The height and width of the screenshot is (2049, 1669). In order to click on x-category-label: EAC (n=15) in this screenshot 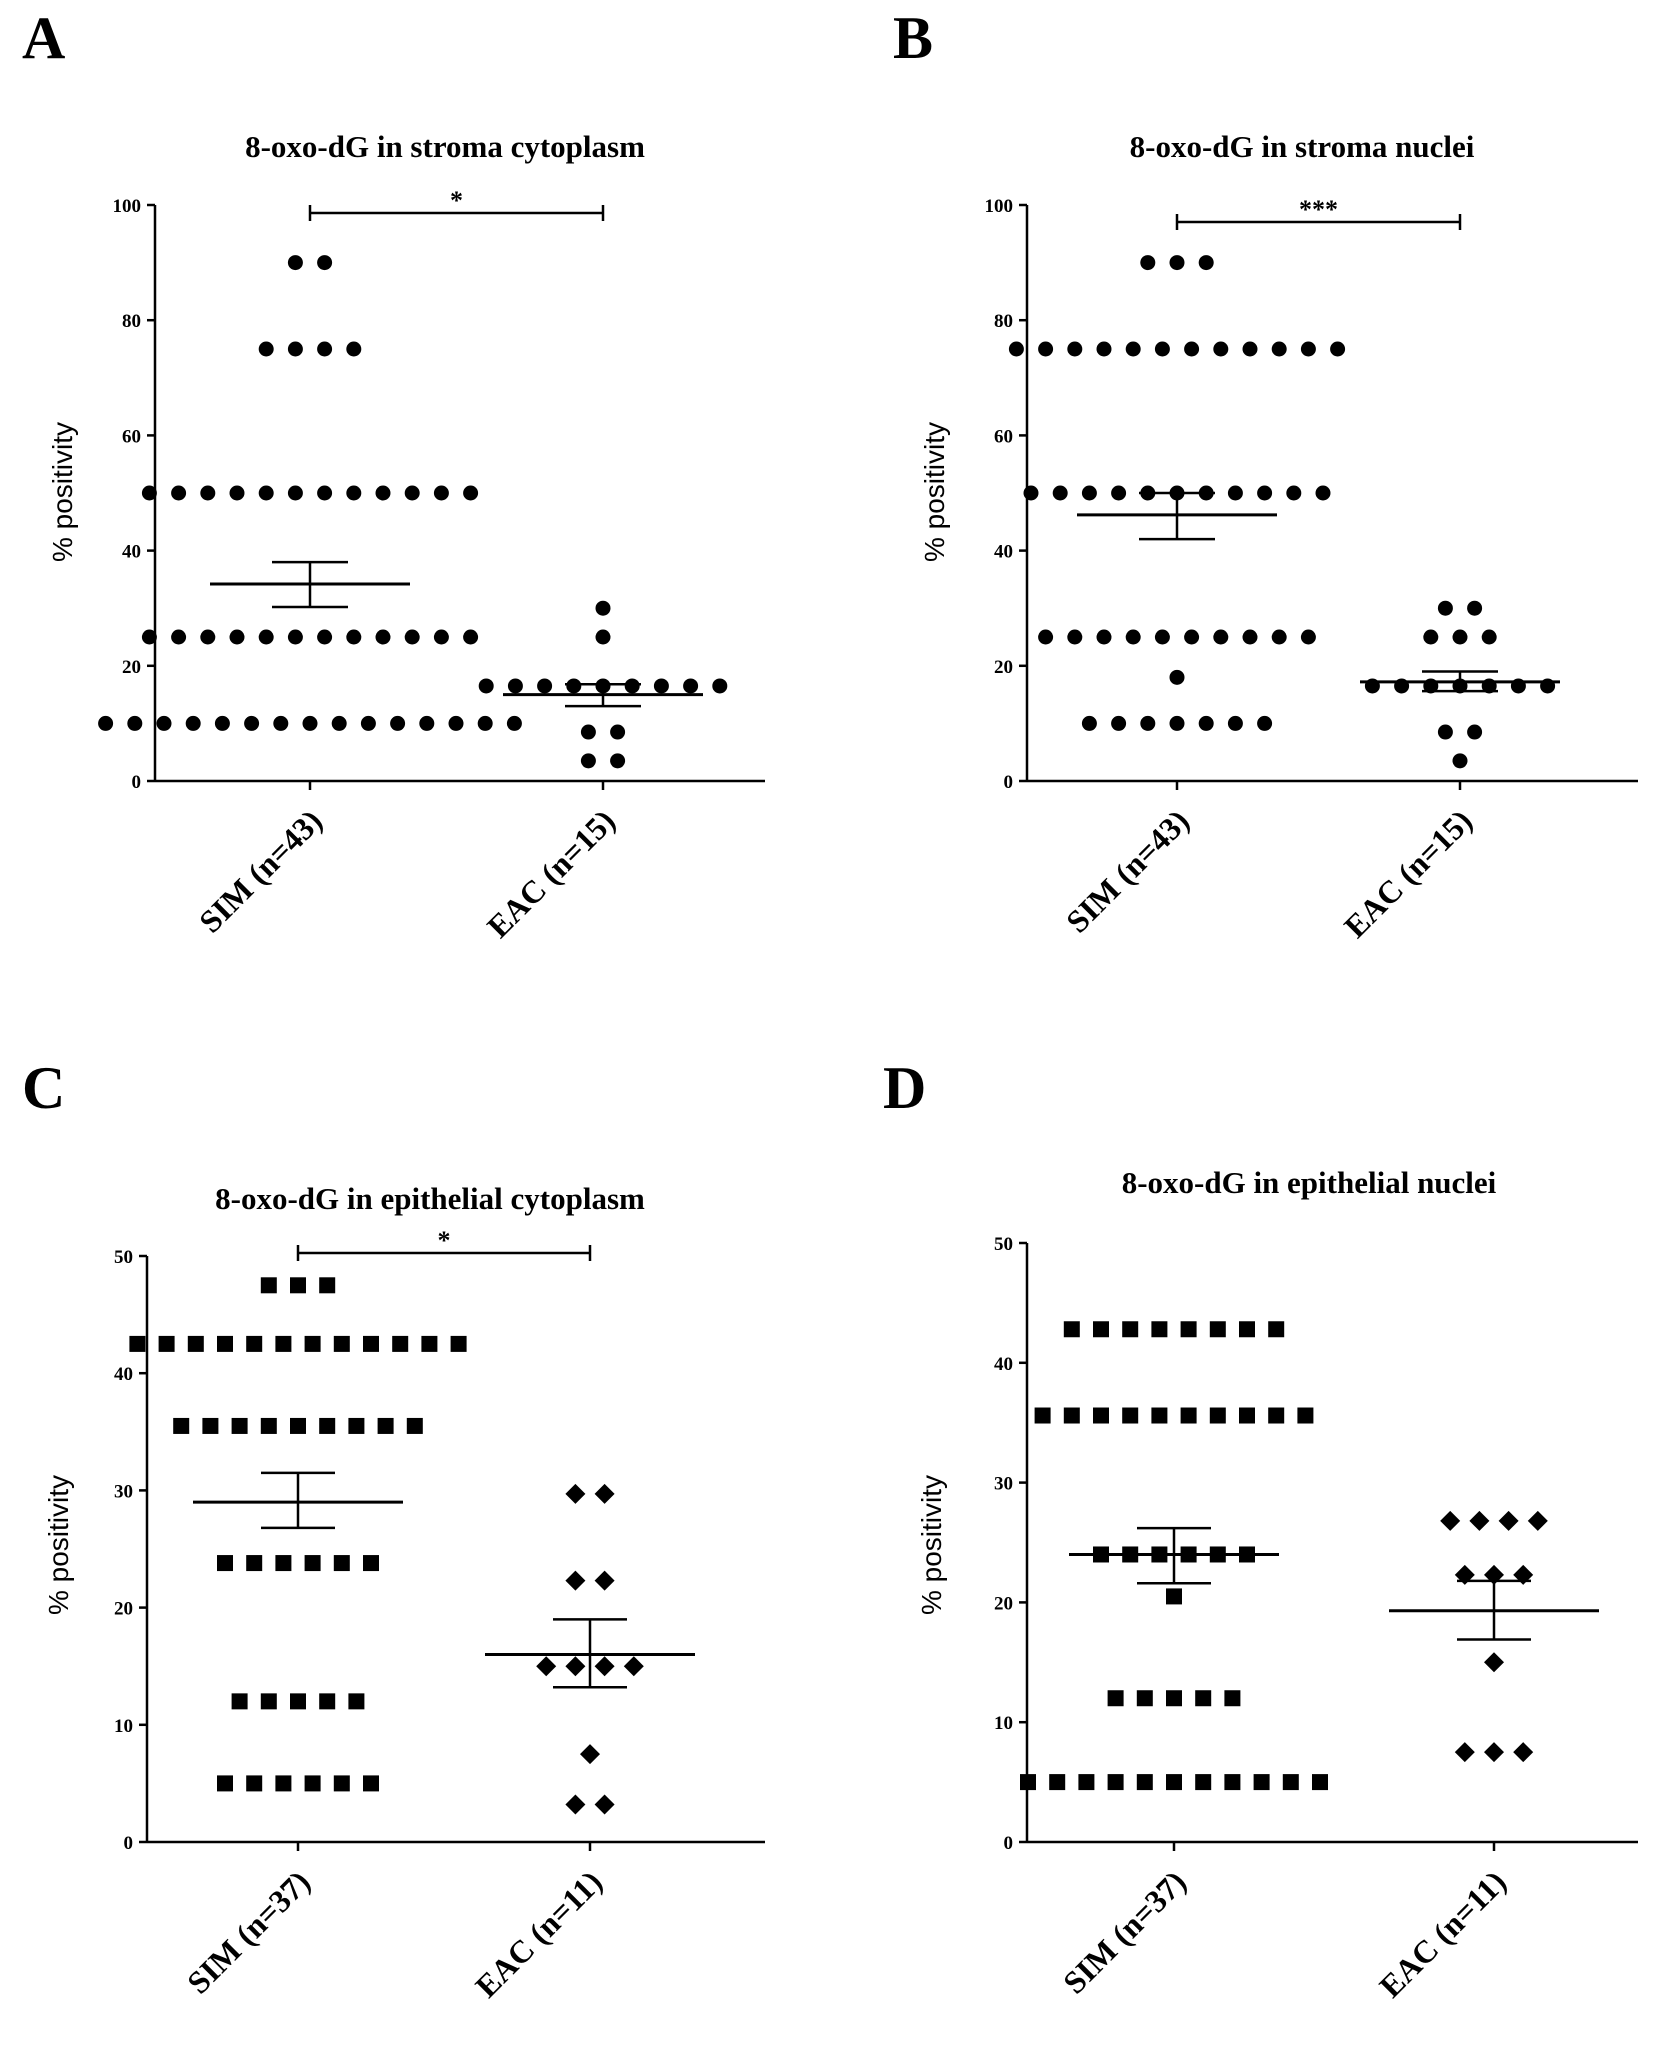, I will do `click(1408, 873)`.